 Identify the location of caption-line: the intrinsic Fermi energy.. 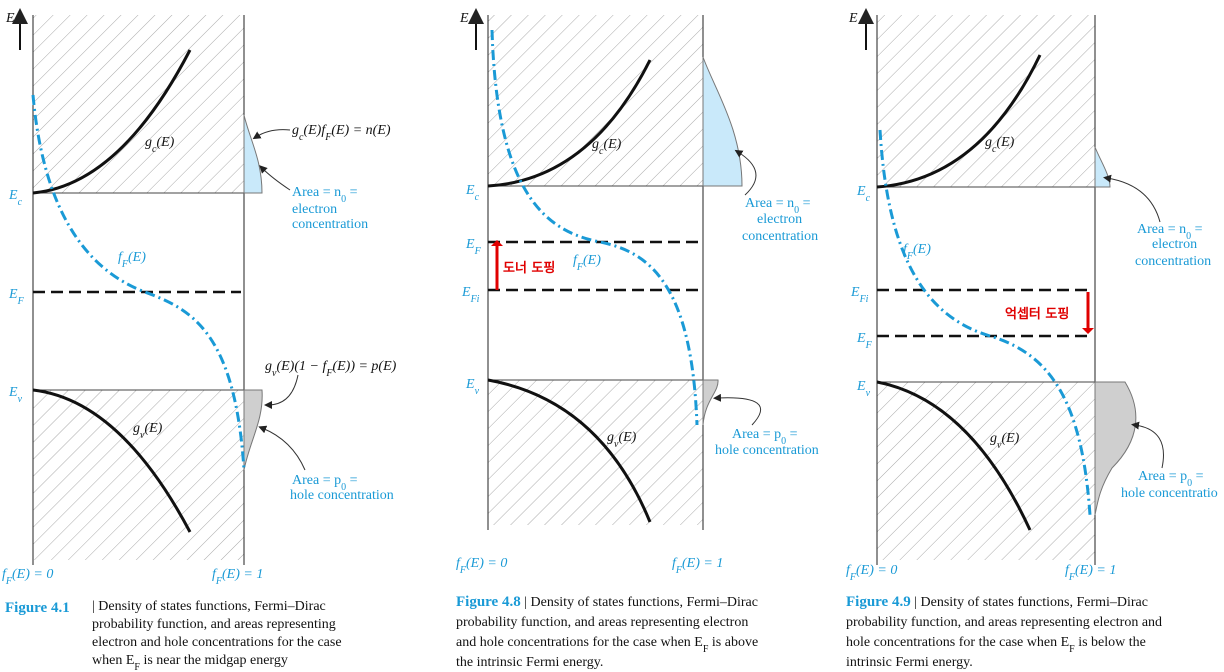
(529, 662).